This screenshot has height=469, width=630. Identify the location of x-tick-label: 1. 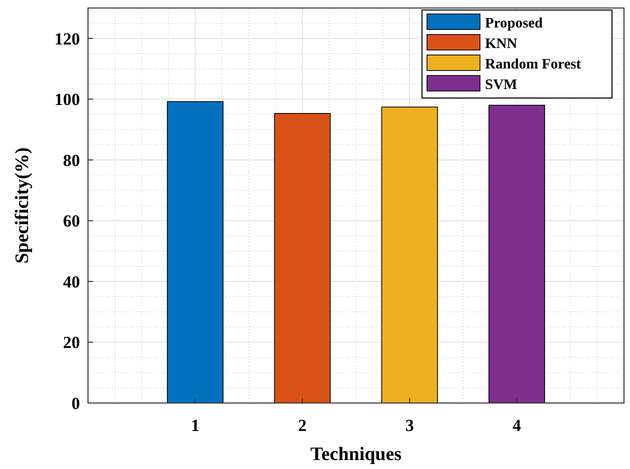
(195, 425).